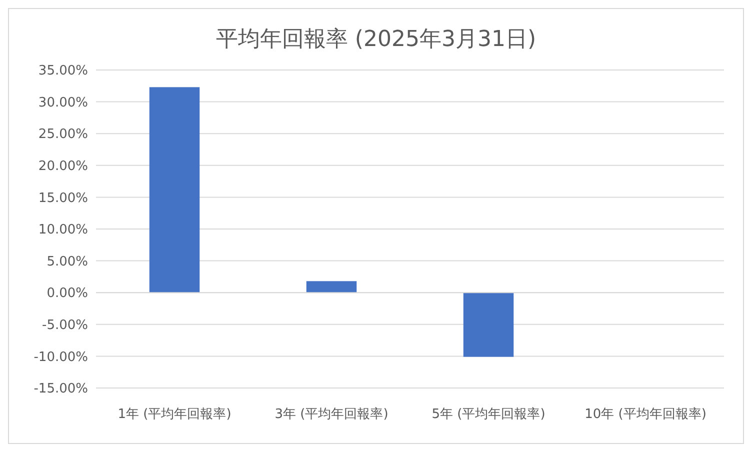 The height and width of the screenshot is (452, 752). Describe the element at coordinates (175, 414) in the screenshot. I see `x-tick-label: 1年 (平均年回報率)` at that location.